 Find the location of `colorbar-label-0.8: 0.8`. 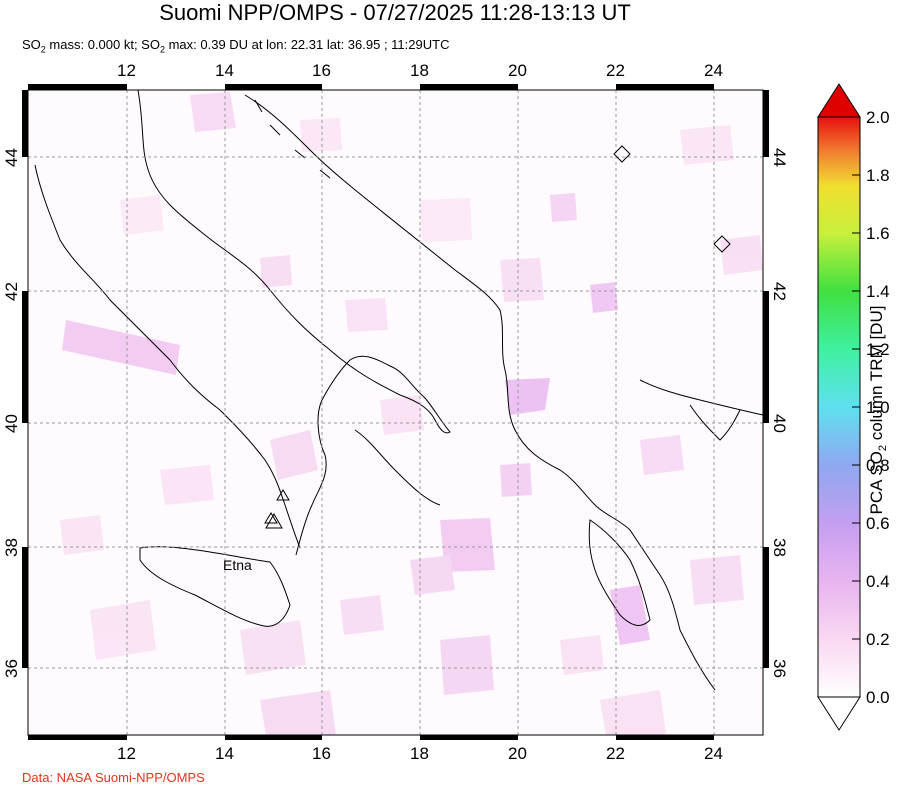

colorbar-label-0.8: 0.8 is located at coordinates (878, 465).